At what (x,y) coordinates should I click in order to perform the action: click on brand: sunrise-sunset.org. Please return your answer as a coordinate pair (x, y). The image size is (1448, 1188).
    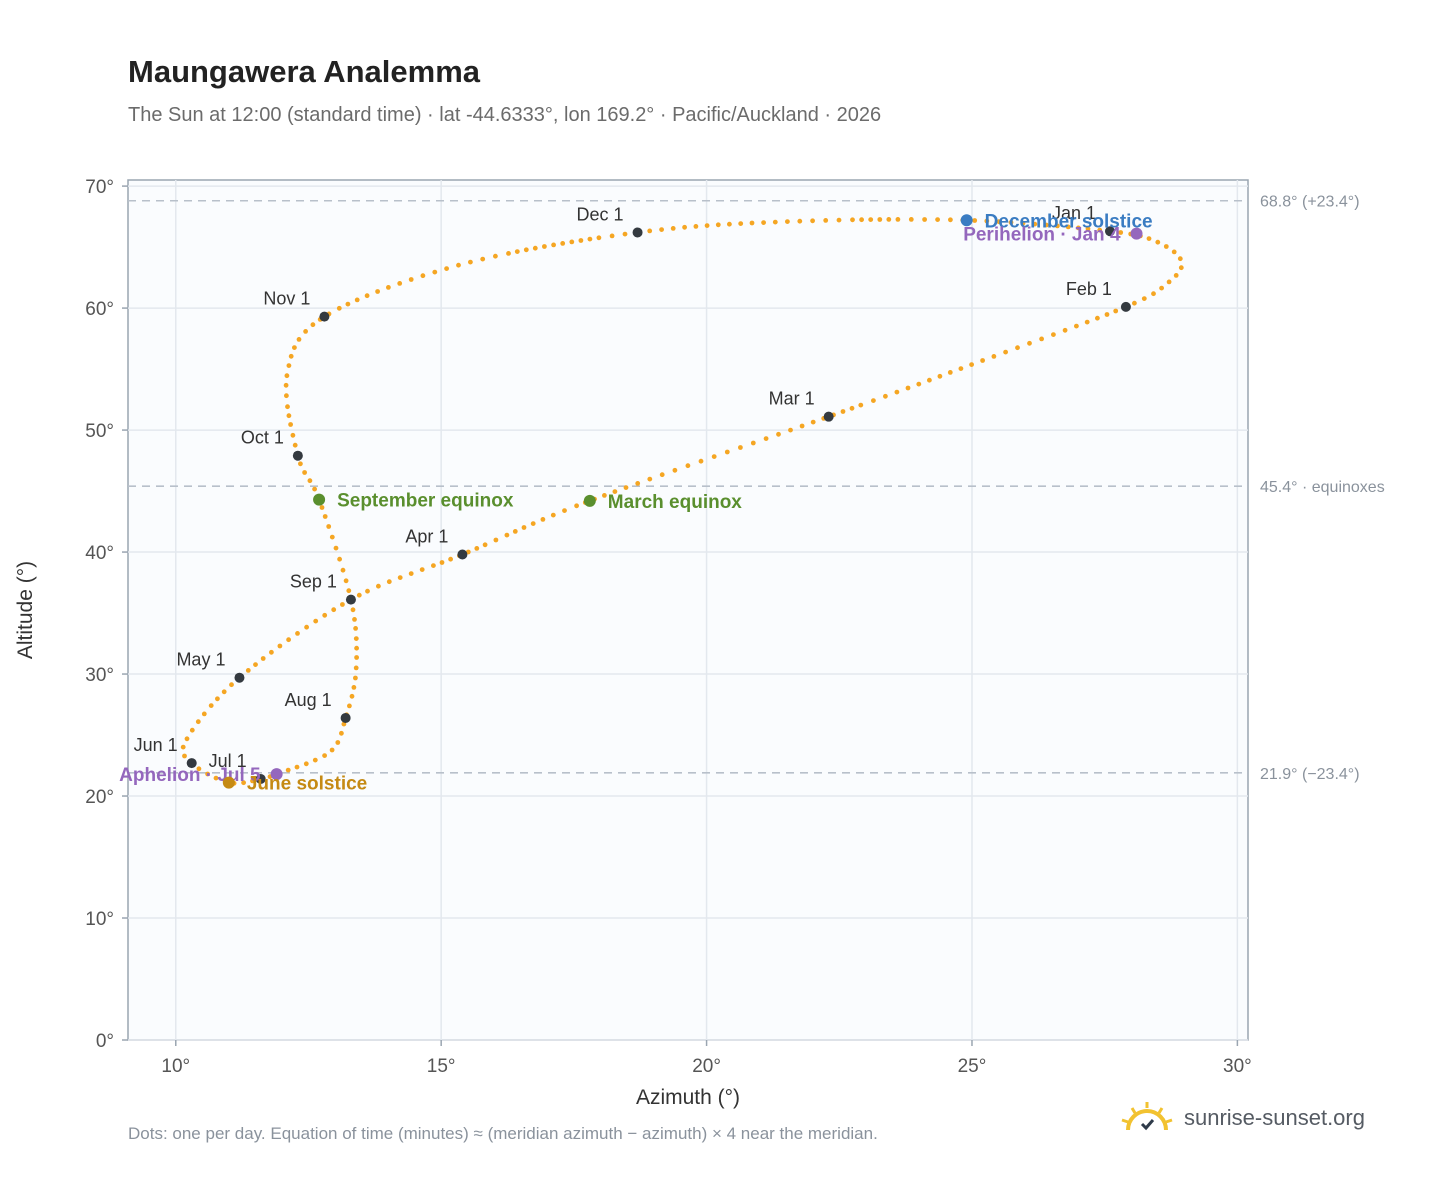
    Looking at the image, I should click on (1242, 1118).